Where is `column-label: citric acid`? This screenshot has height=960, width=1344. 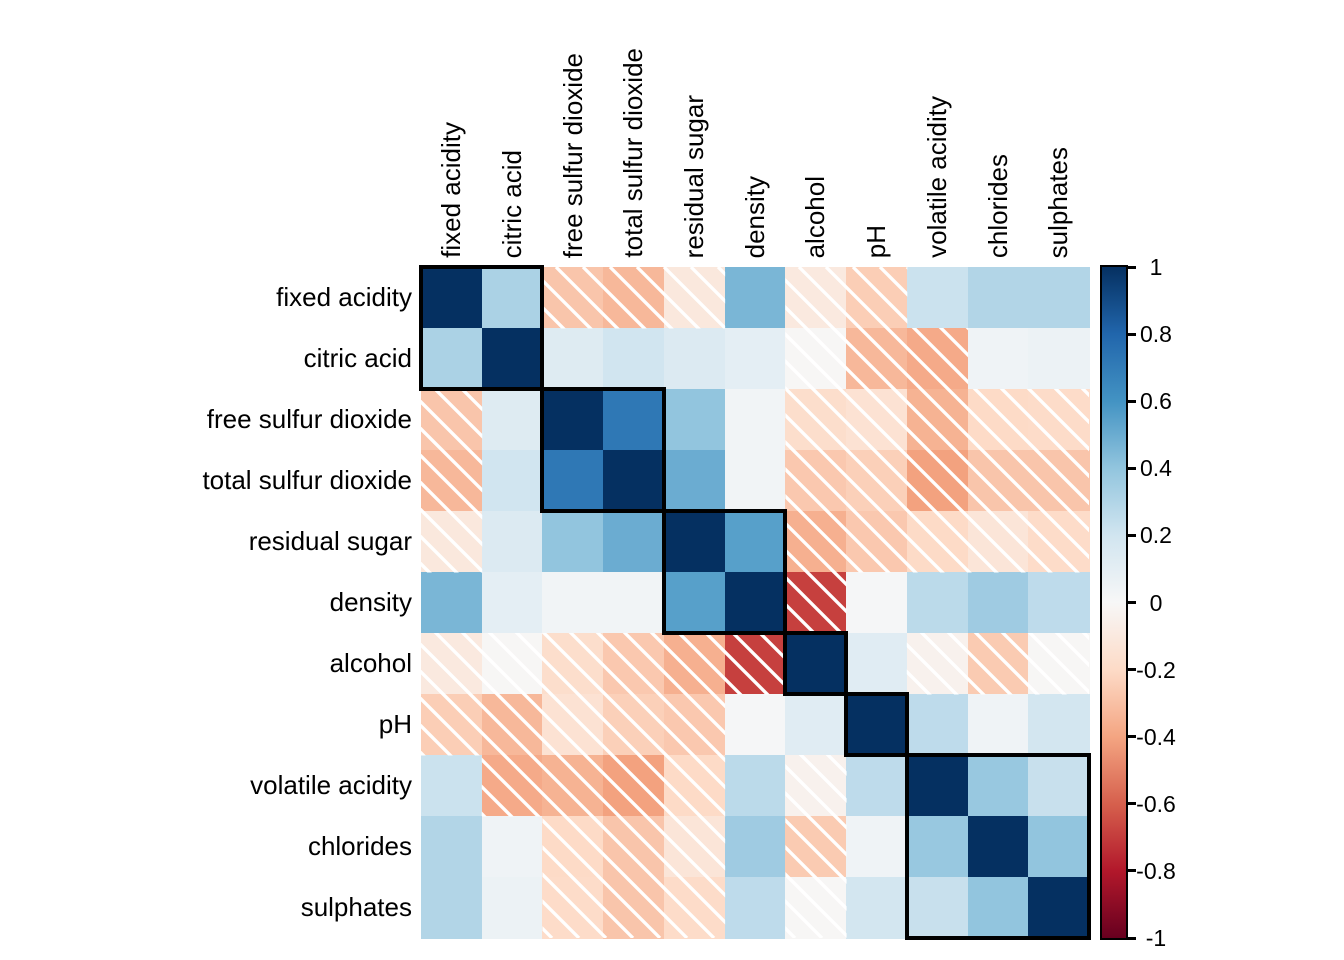
column-label: citric acid is located at coordinates (511, 203).